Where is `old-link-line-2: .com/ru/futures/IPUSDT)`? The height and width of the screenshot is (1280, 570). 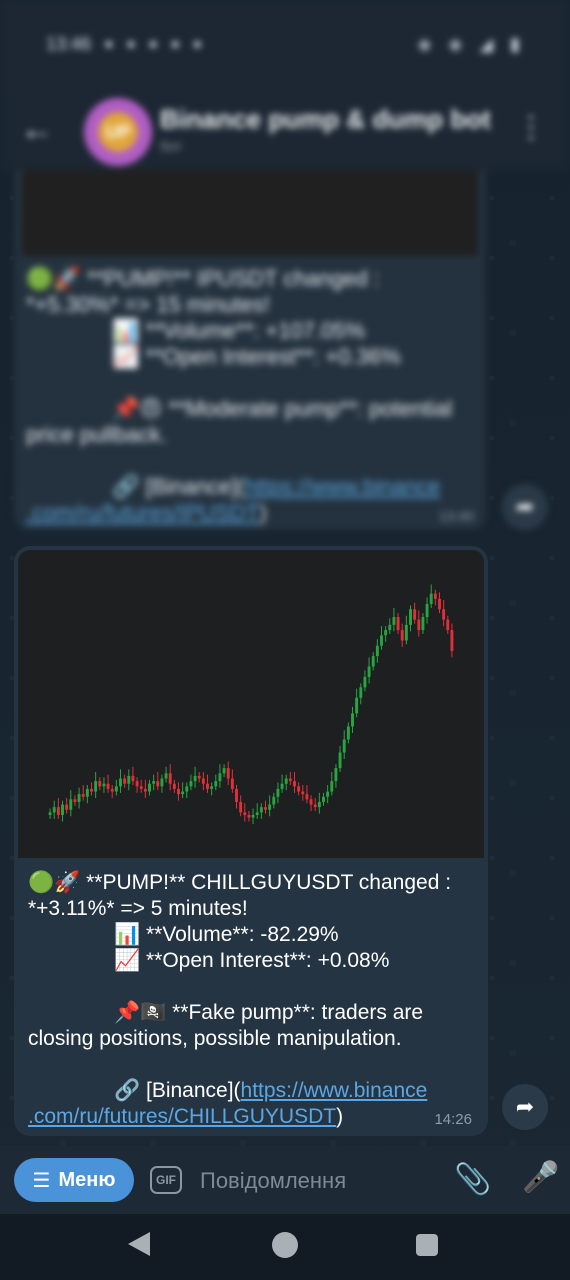
old-link-line-2: .com/ru/futures/IPUSDT) is located at coordinates (251, 513).